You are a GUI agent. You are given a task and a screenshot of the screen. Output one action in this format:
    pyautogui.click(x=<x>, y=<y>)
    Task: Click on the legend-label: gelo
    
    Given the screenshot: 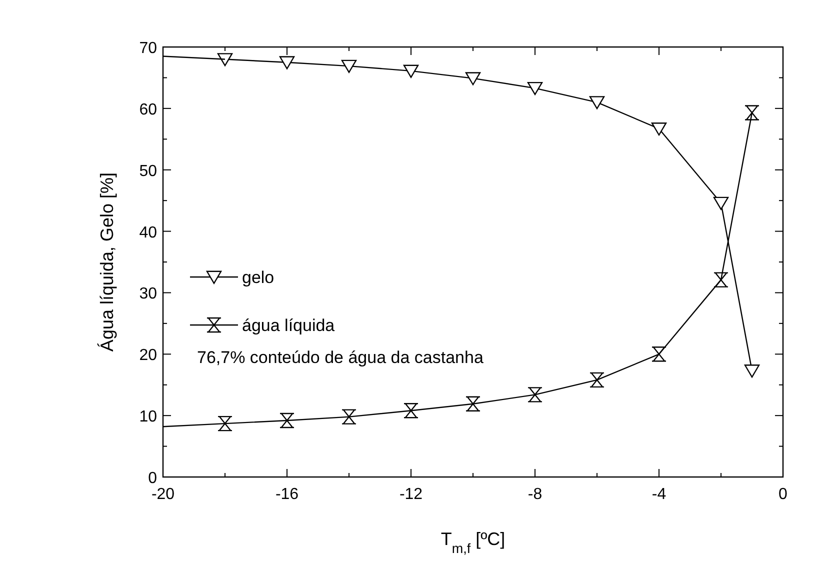 What is the action you would take?
    pyautogui.click(x=258, y=277)
    